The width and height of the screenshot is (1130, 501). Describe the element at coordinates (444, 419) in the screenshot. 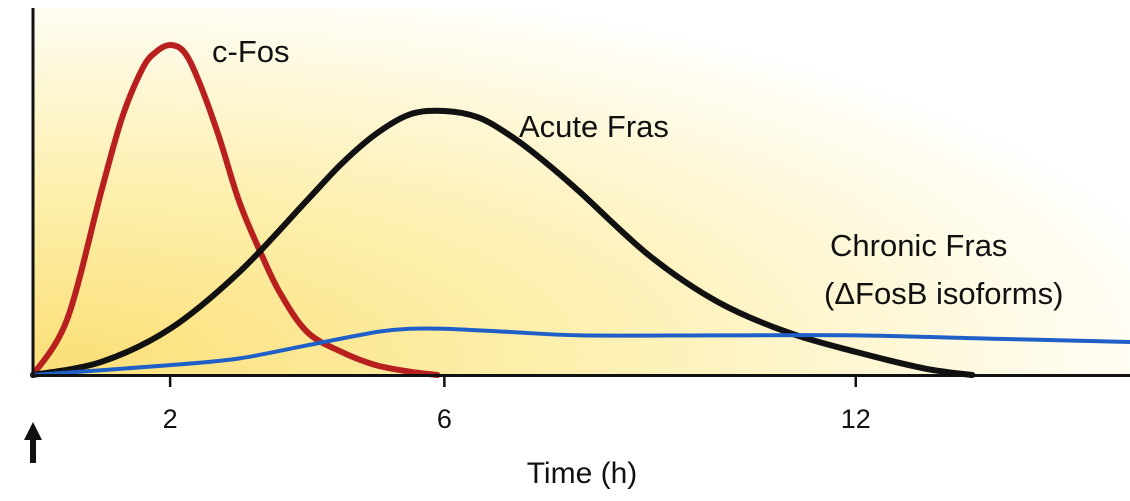

I see `x-tick-label-6: 6` at that location.